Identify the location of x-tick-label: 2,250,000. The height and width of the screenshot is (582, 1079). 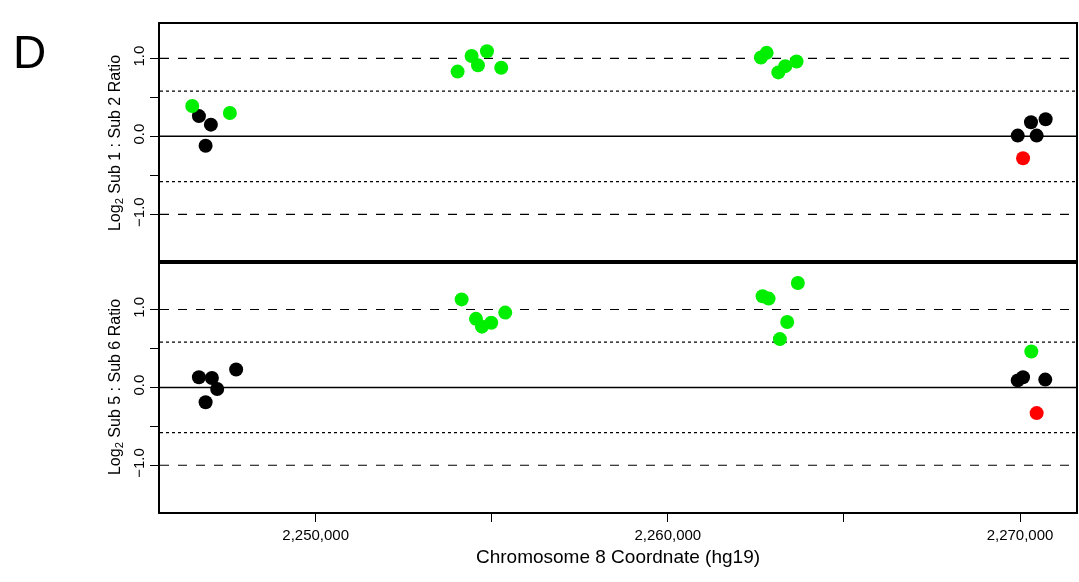
(316, 534).